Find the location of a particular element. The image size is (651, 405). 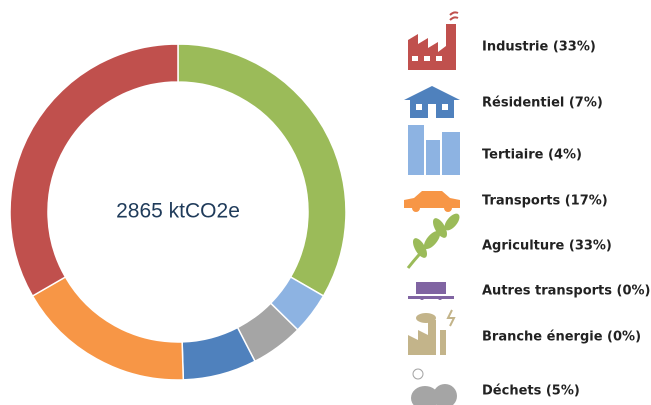

legend-label: Autres transports (0%) is located at coordinates (566, 291).